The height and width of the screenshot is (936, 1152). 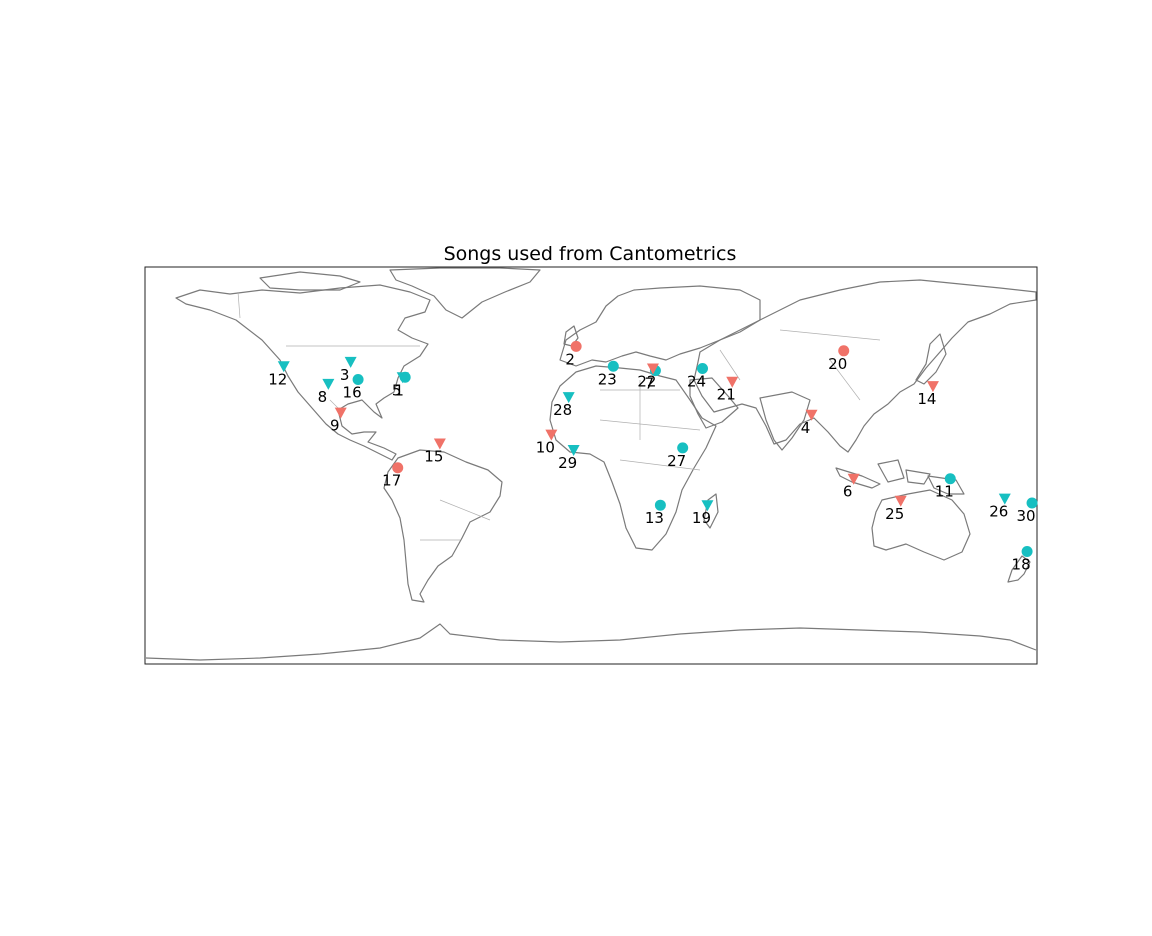 What do you see at coordinates (570, 359) in the screenshot?
I see `song-label-2: 2` at bounding box center [570, 359].